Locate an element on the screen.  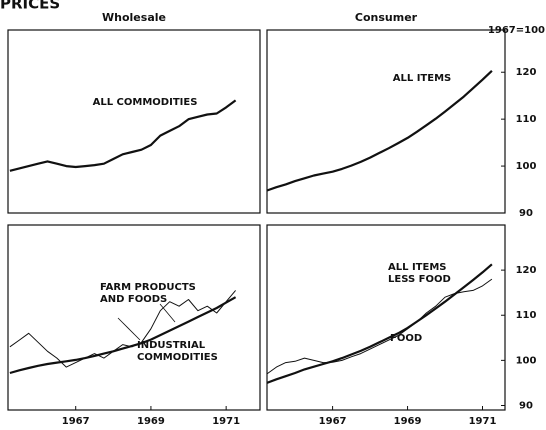
series-label: FOOD is located at coordinates (406, 338).